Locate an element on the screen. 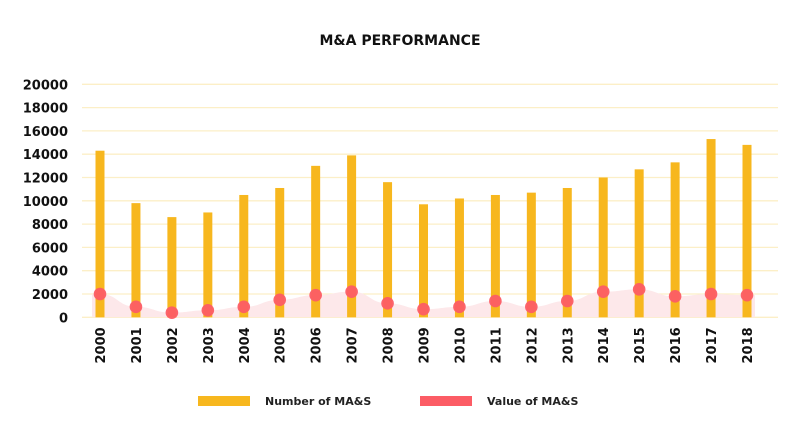 The image size is (800, 446). bar-2014 is located at coordinates (603, 247).